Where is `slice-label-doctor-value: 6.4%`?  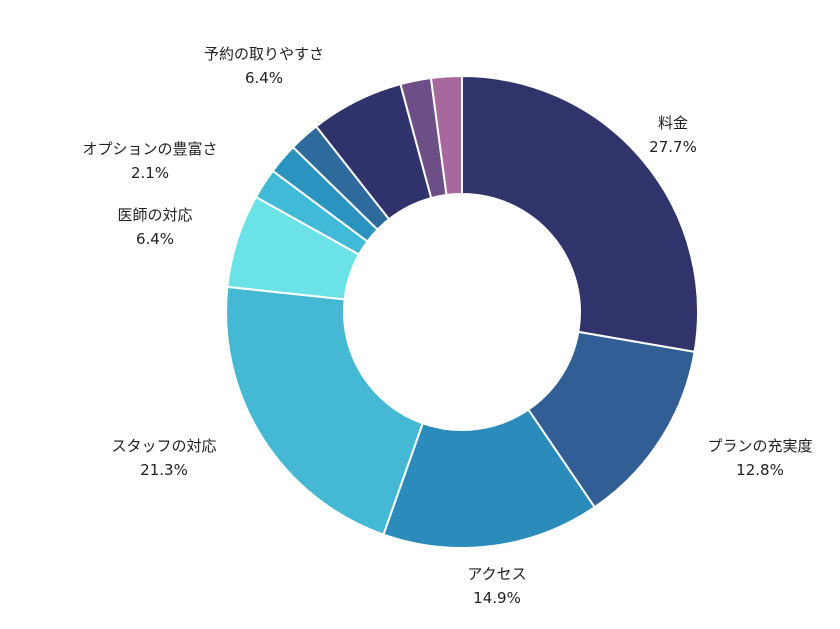 slice-label-doctor-value: 6.4% is located at coordinates (155, 239).